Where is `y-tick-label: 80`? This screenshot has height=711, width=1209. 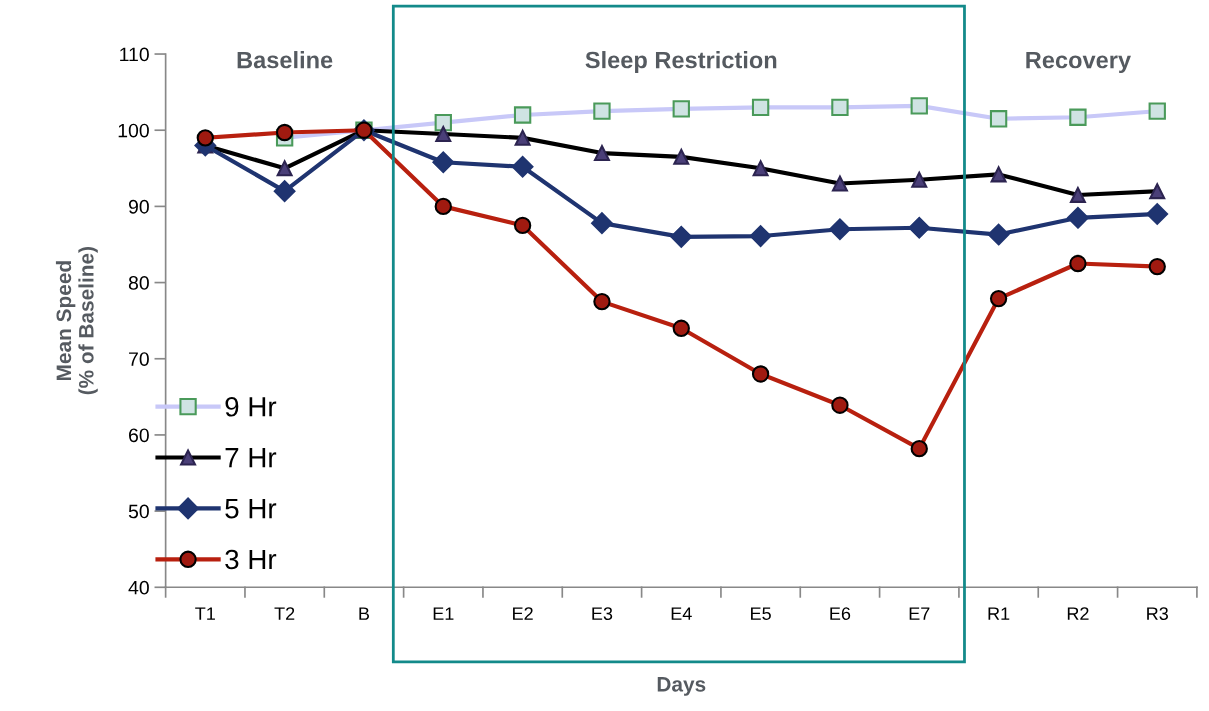 y-tick-label: 80 is located at coordinates (138, 283).